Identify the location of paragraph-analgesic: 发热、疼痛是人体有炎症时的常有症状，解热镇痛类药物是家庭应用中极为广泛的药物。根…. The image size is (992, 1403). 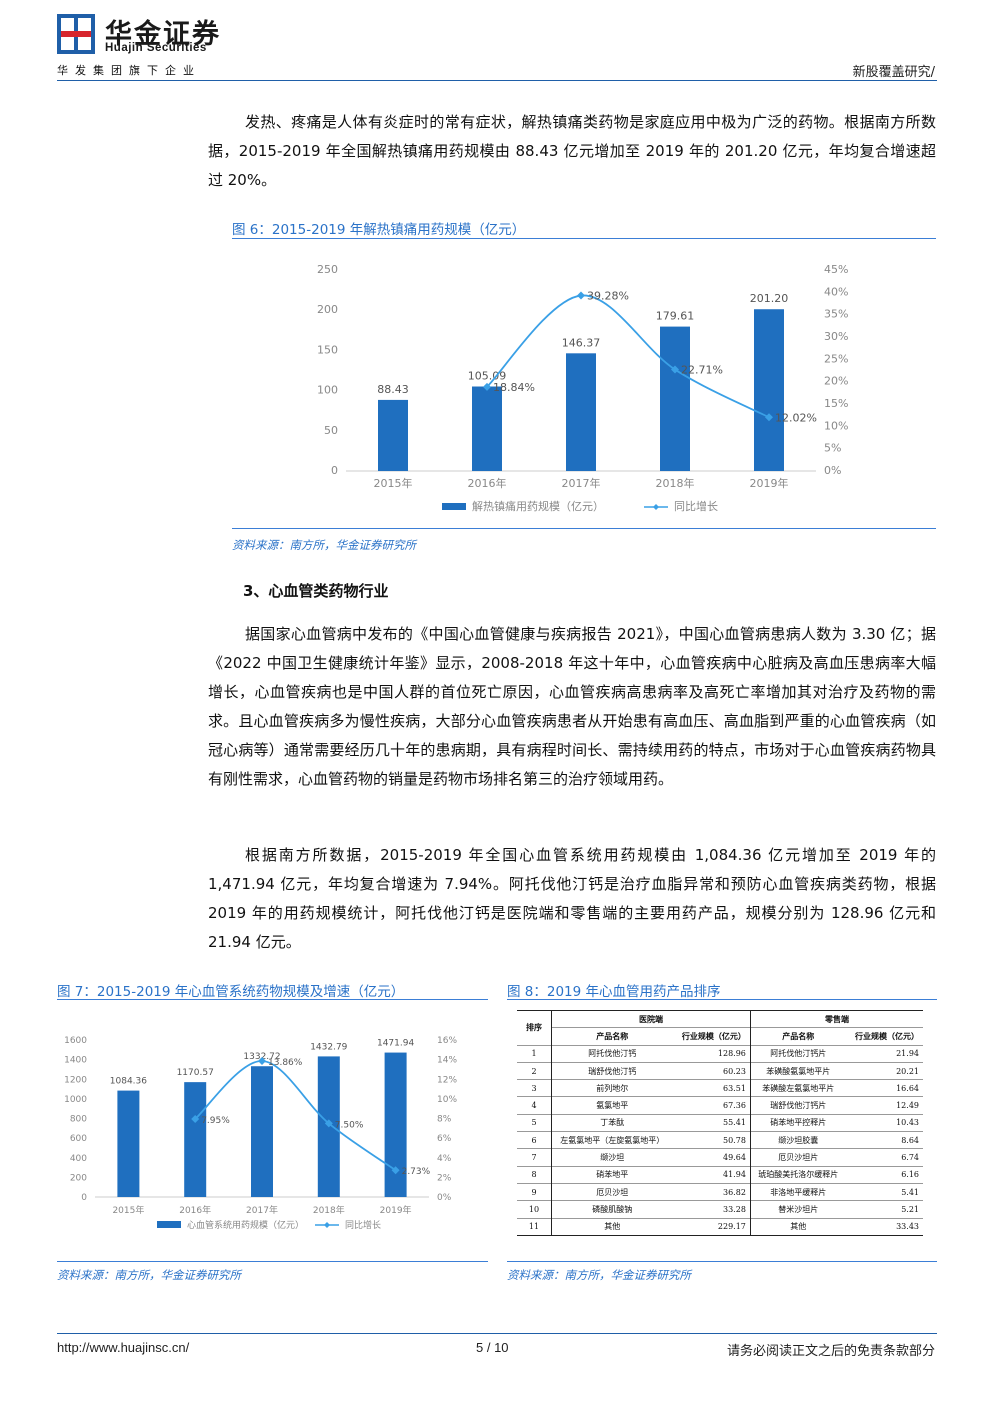
(572, 151).